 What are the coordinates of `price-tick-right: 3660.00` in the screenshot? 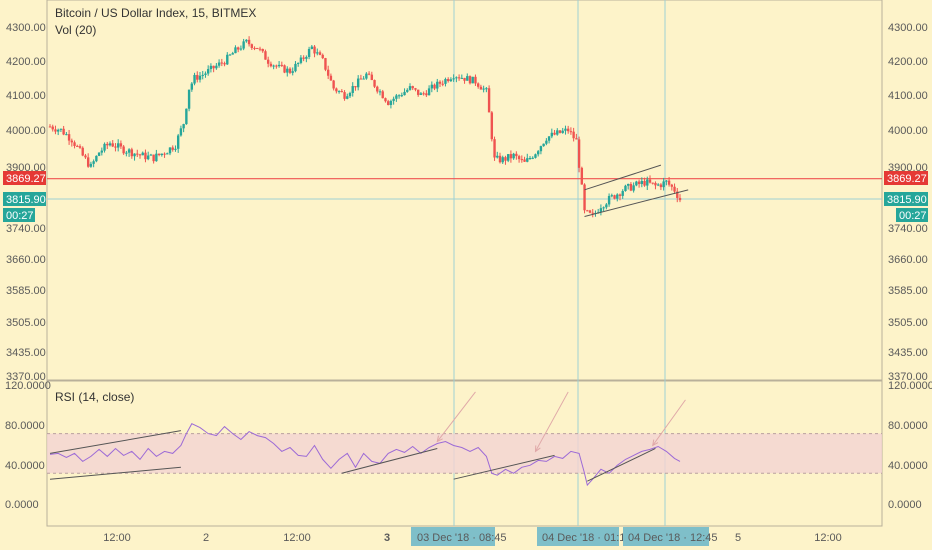 It's located at (908, 260).